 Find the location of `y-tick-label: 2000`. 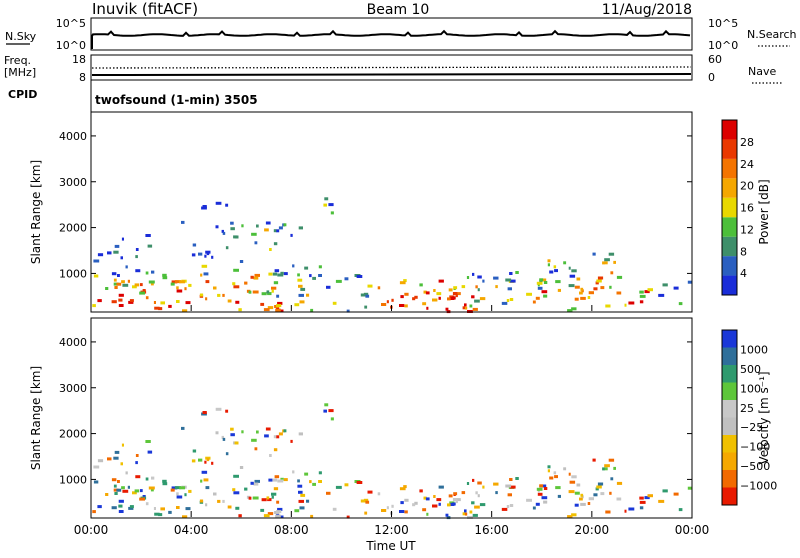

y-tick-label: 2000 is located at coordinates (73, 434).